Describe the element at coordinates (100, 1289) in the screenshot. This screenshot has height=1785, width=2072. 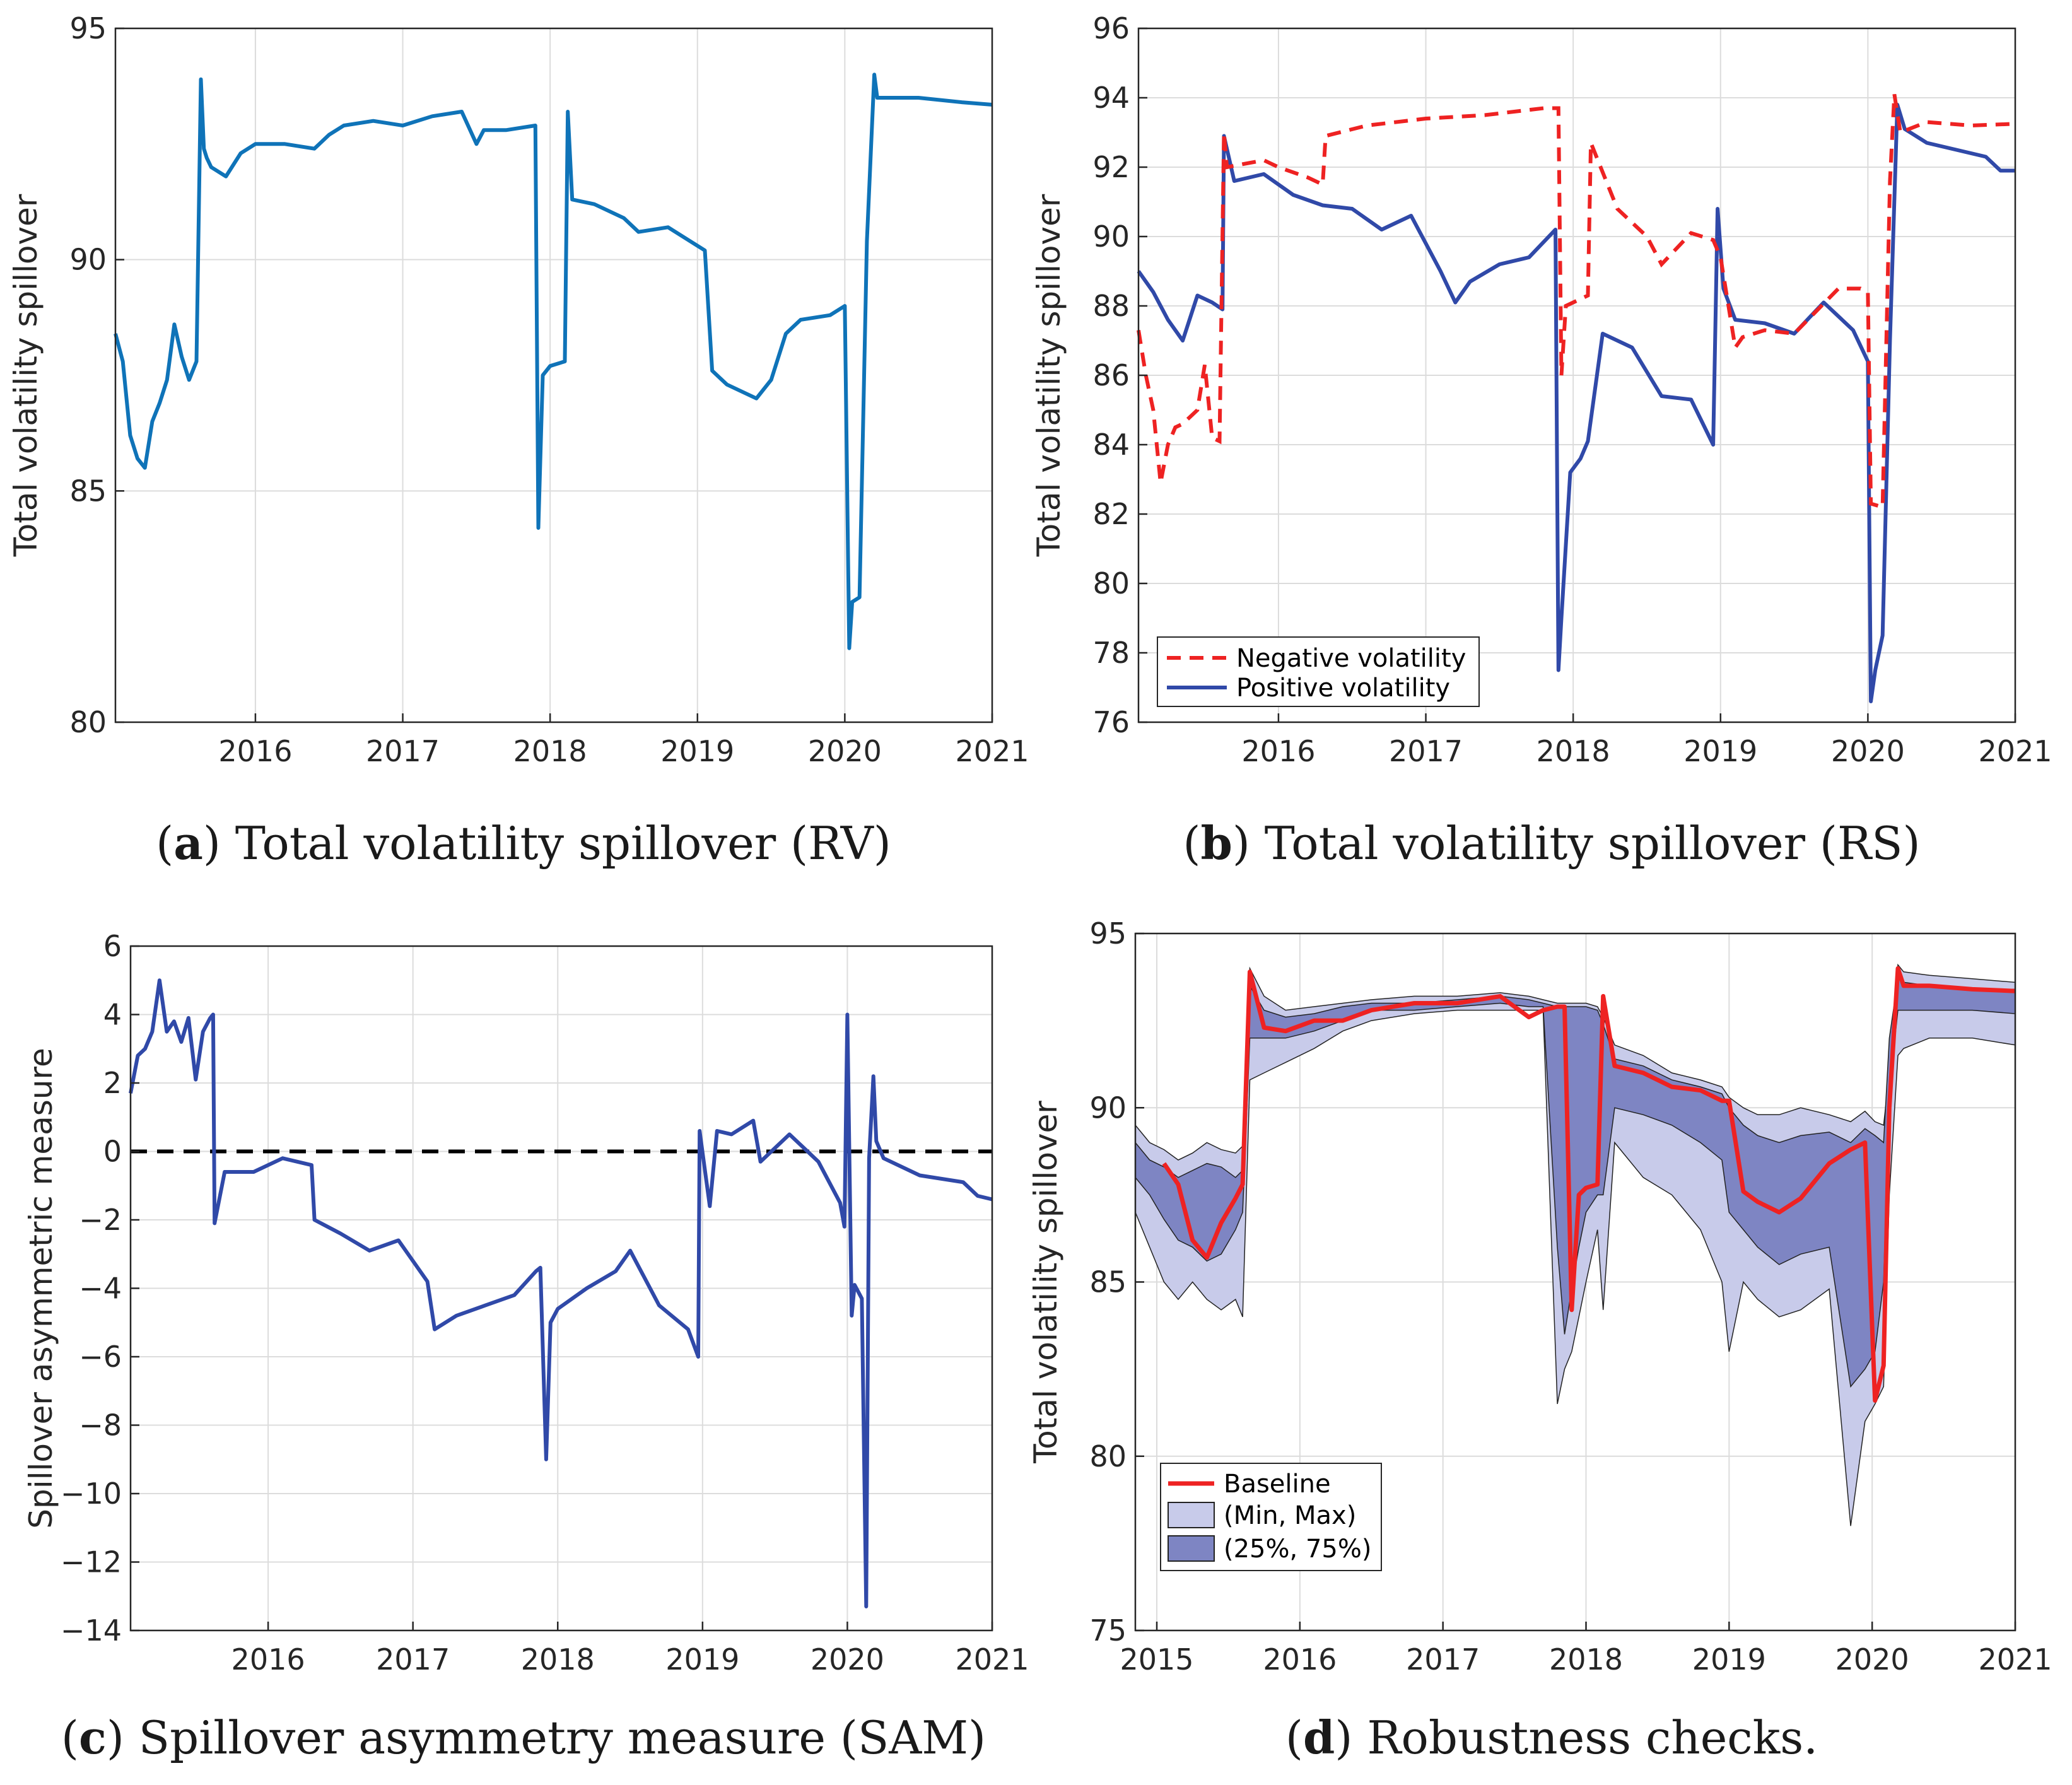
I see `y-tick-label: −4` at that location.